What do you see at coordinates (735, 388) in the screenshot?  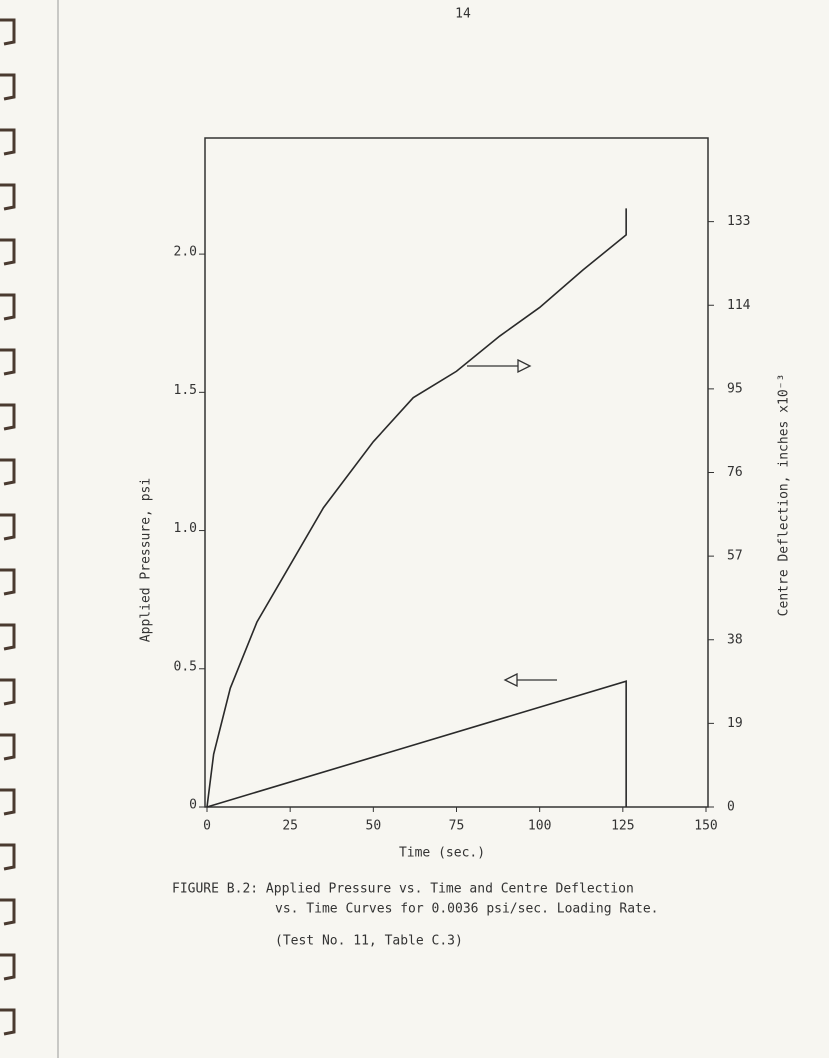 I see `y2-tick-label: 95` at bounding box center [735, 388].